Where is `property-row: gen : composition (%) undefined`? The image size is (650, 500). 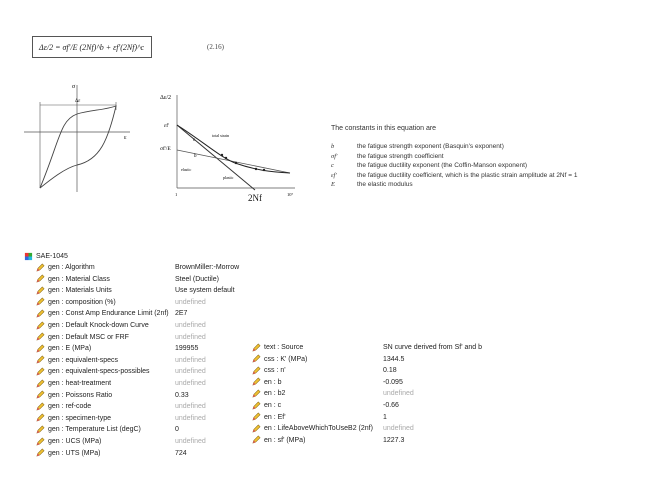 property-row: gen : composition (%) undefined is located at coordinates (121, 302).